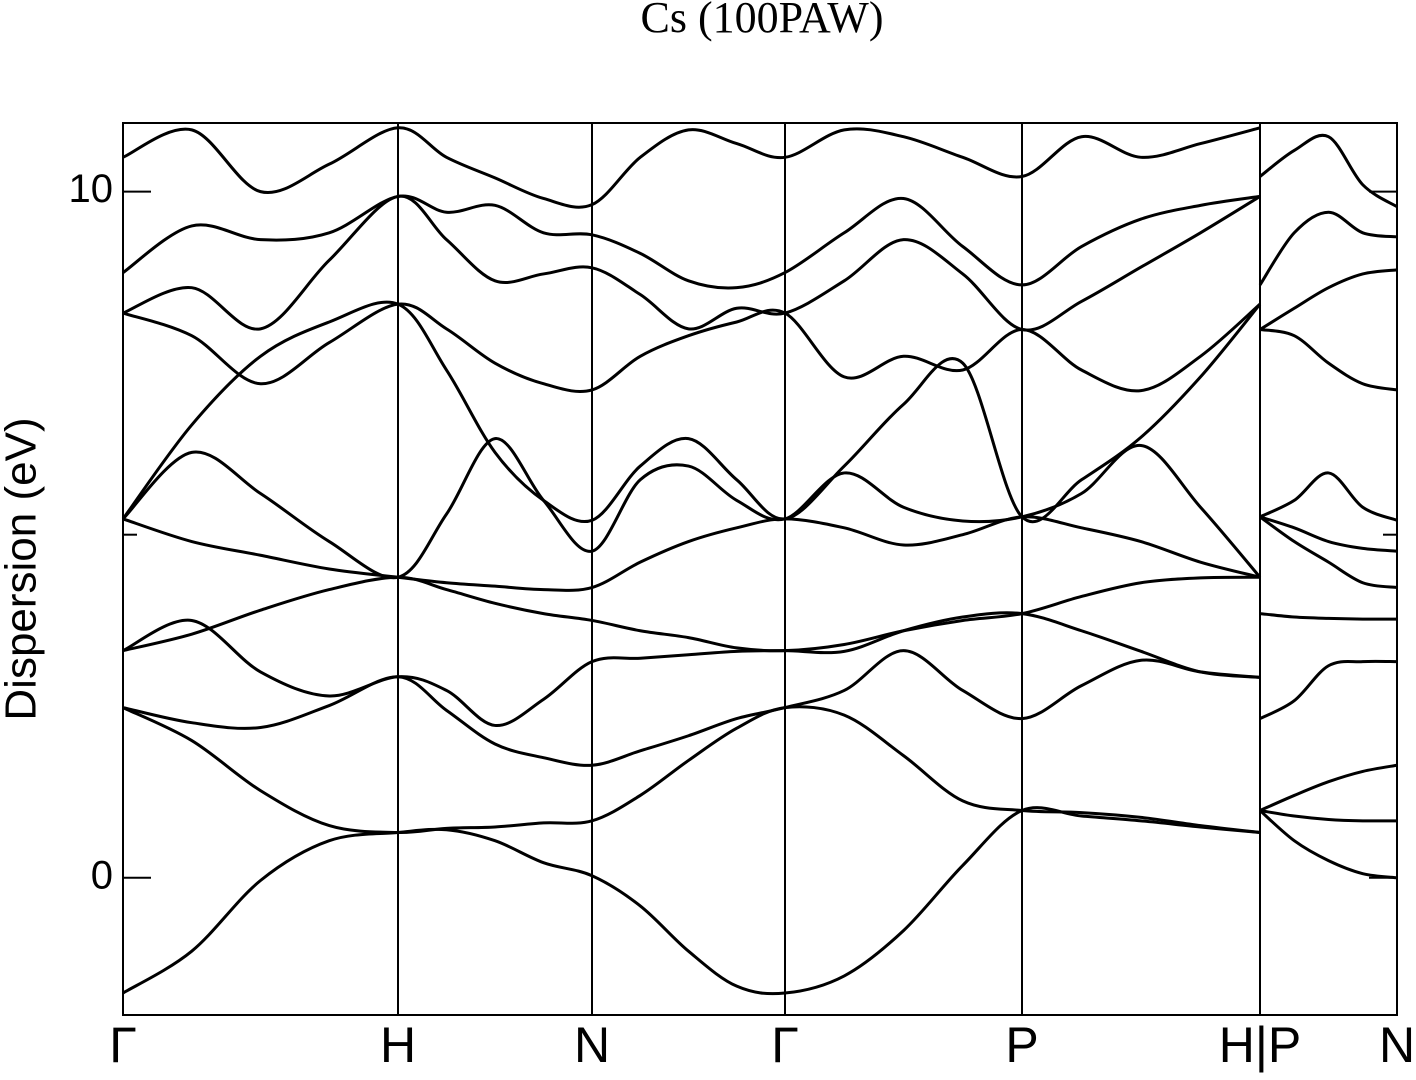 The height and width of the screenshot is (1080, 1416). Describe the element at coordinates (102, 875) in the screenshot. I see `y-tick-label: 0` at that location.